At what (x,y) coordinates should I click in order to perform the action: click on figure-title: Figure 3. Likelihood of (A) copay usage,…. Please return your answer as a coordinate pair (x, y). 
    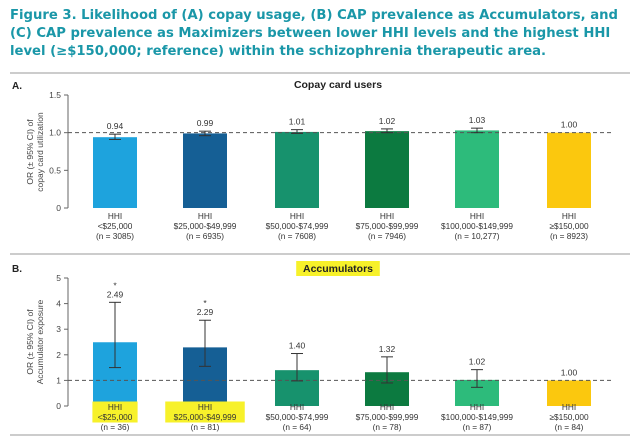
    Looking at the image, I should click on (314, 33).